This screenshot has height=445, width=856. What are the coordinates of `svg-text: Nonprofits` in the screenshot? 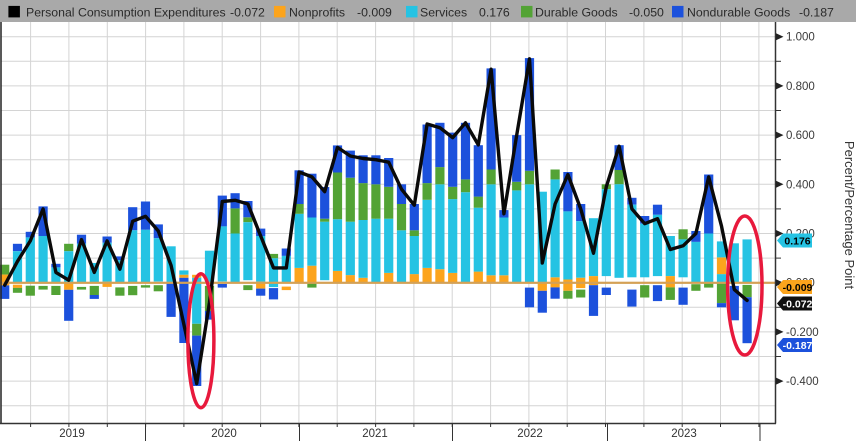 It's located at (317, 12).